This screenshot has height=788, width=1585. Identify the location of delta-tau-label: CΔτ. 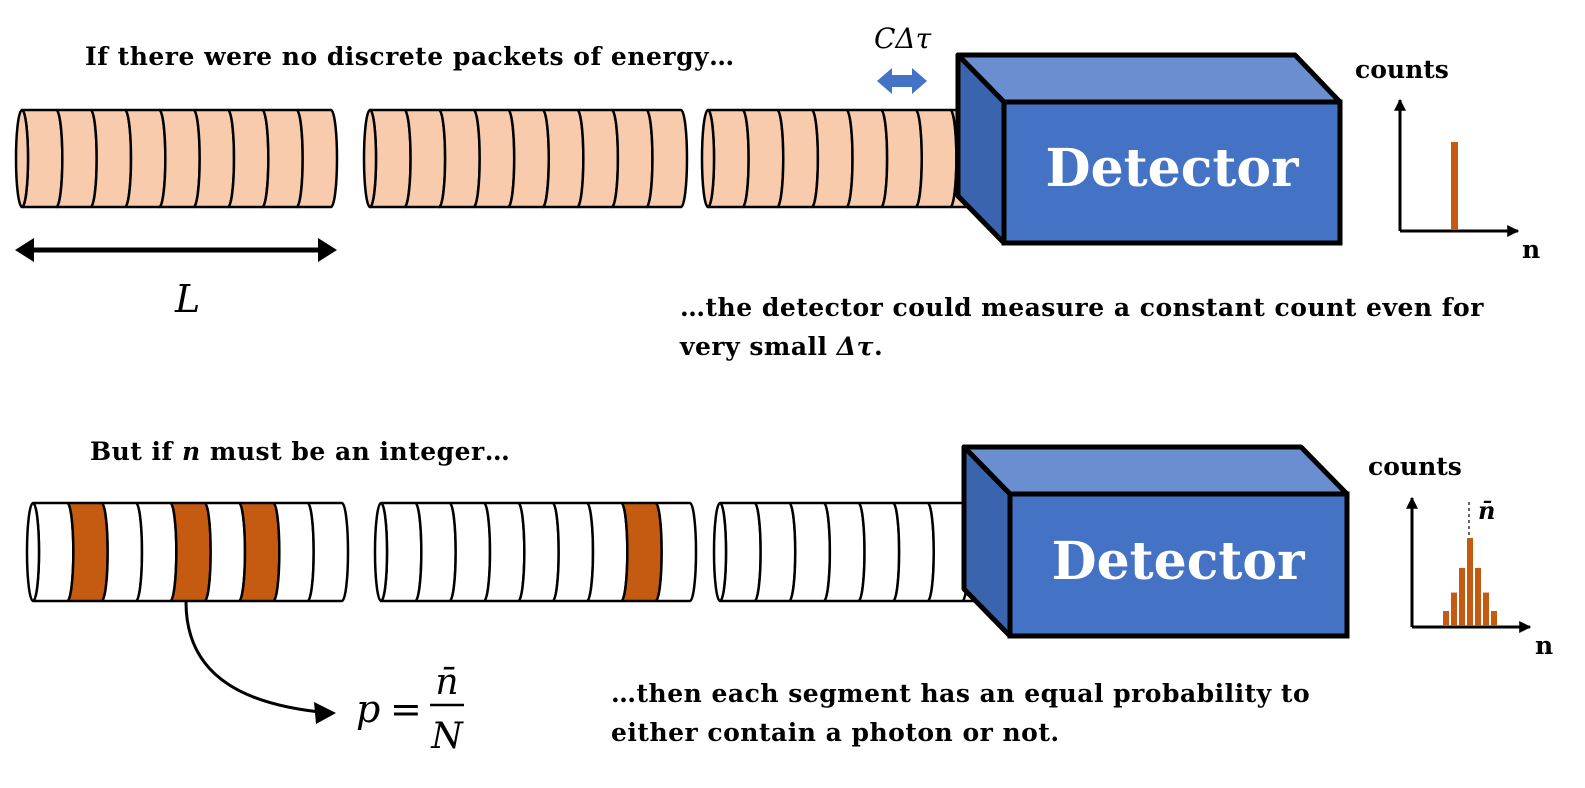
(903, 38).